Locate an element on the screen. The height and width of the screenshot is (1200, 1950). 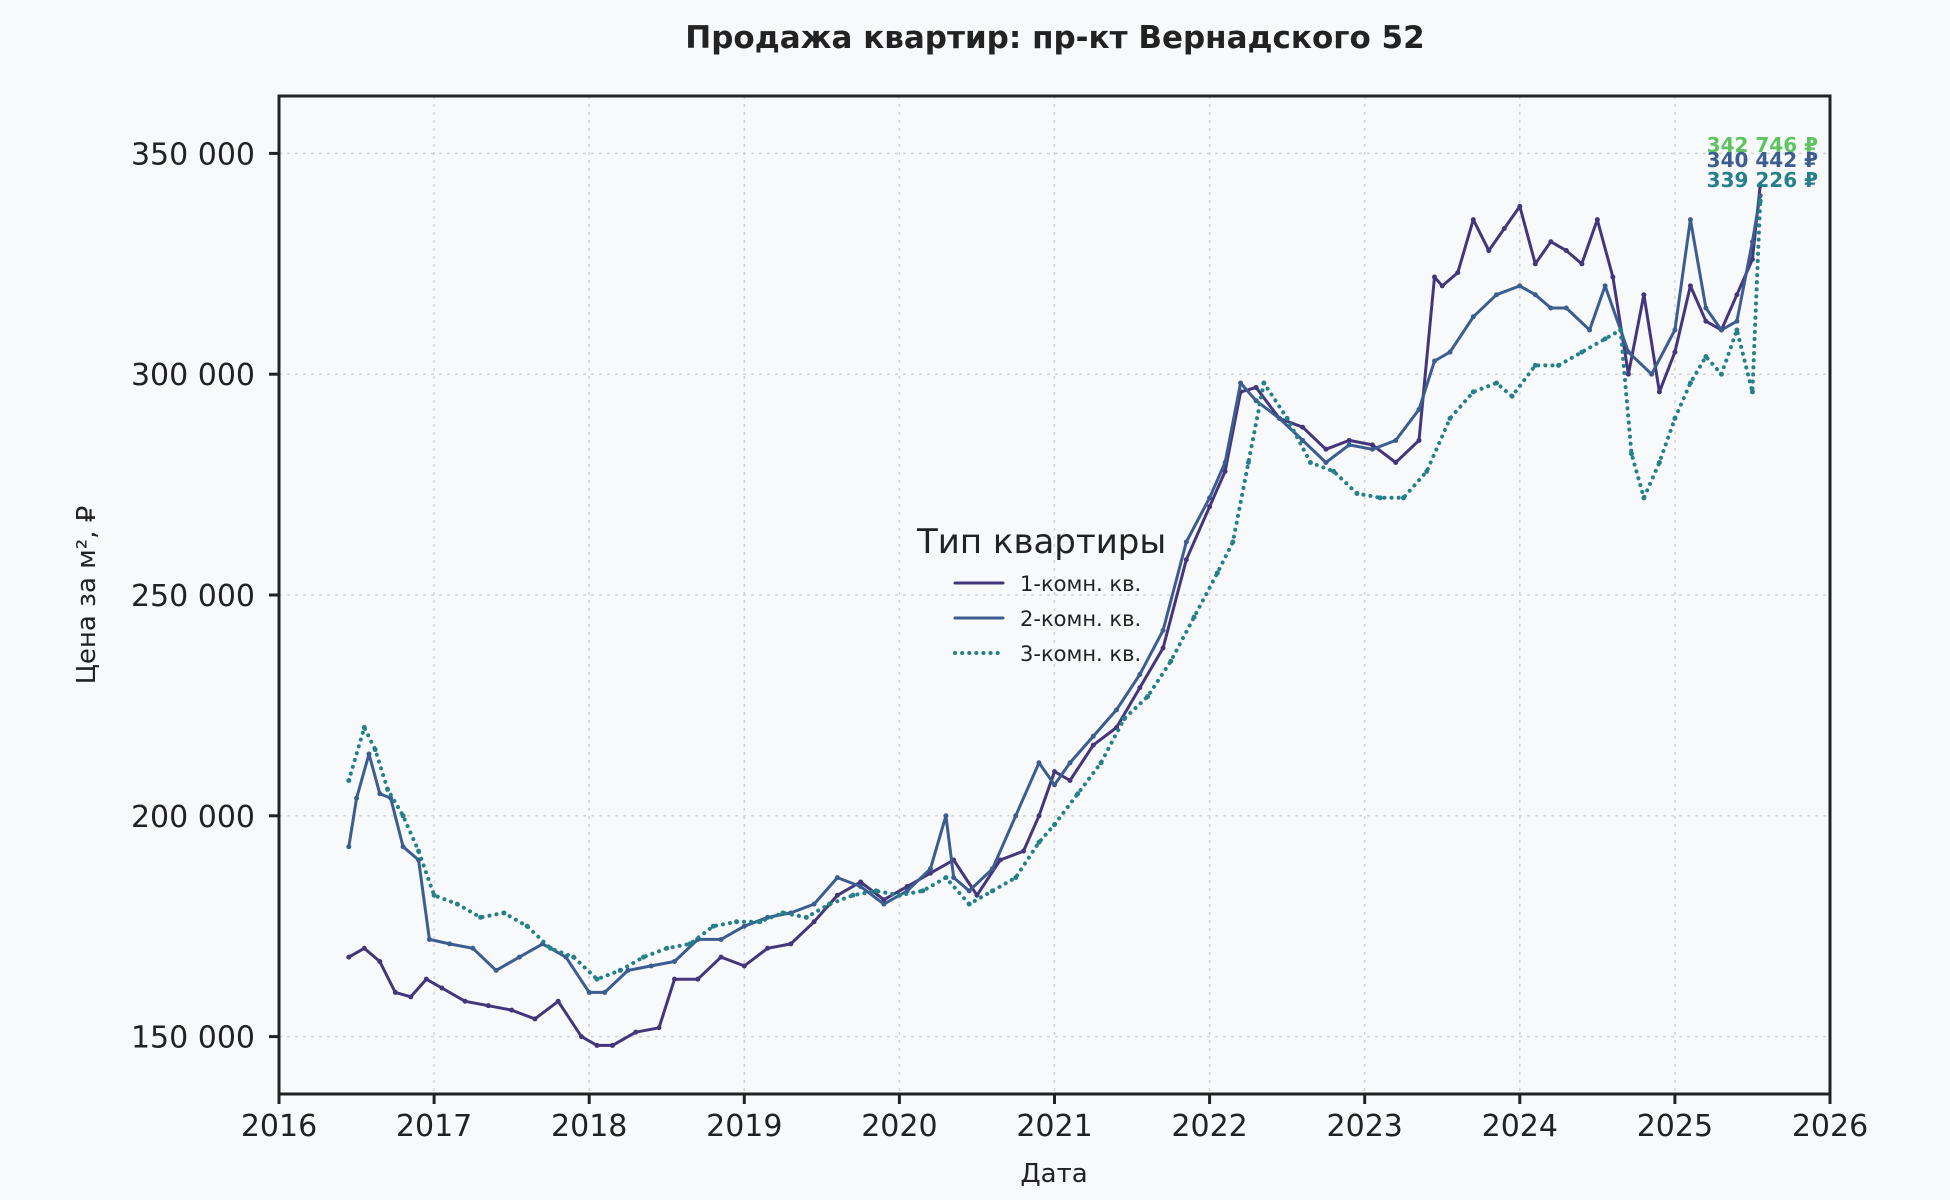
x-tick-label: 2024 is located at coordinates (1520, 1126).